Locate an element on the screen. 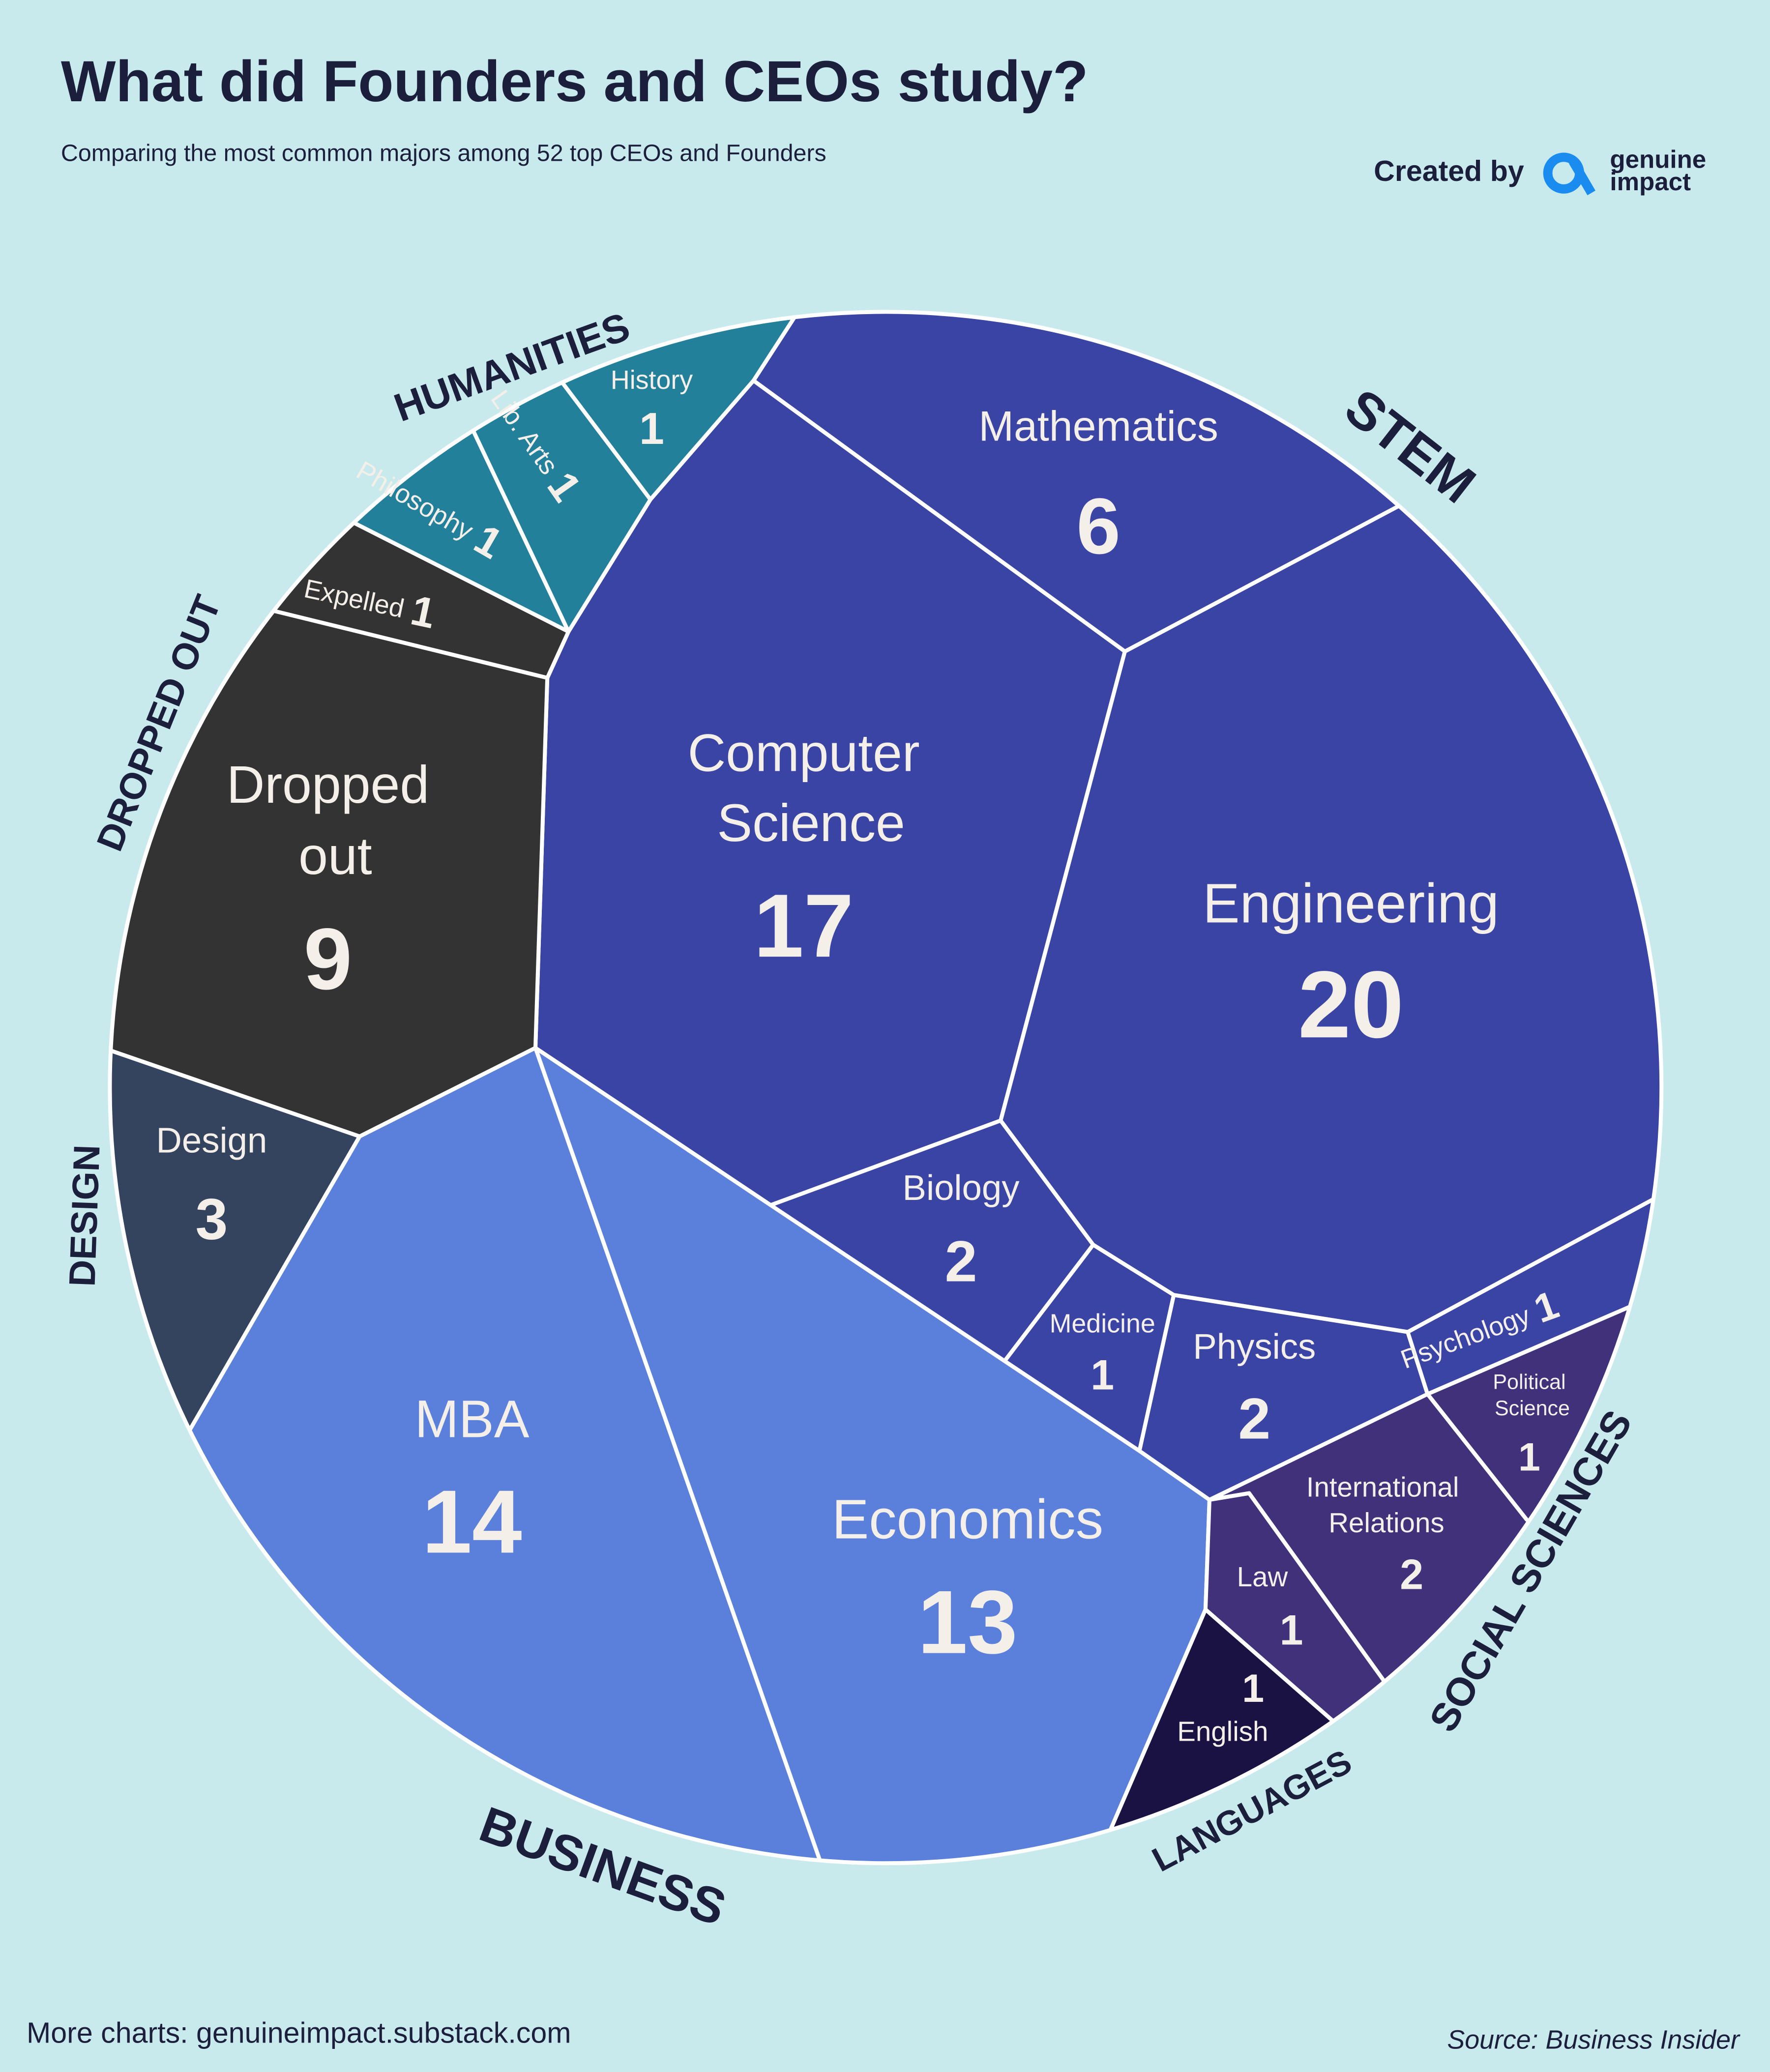 The image size is (1770, 2072). cell-value: 20 is located at coordinates (1351, 1005).